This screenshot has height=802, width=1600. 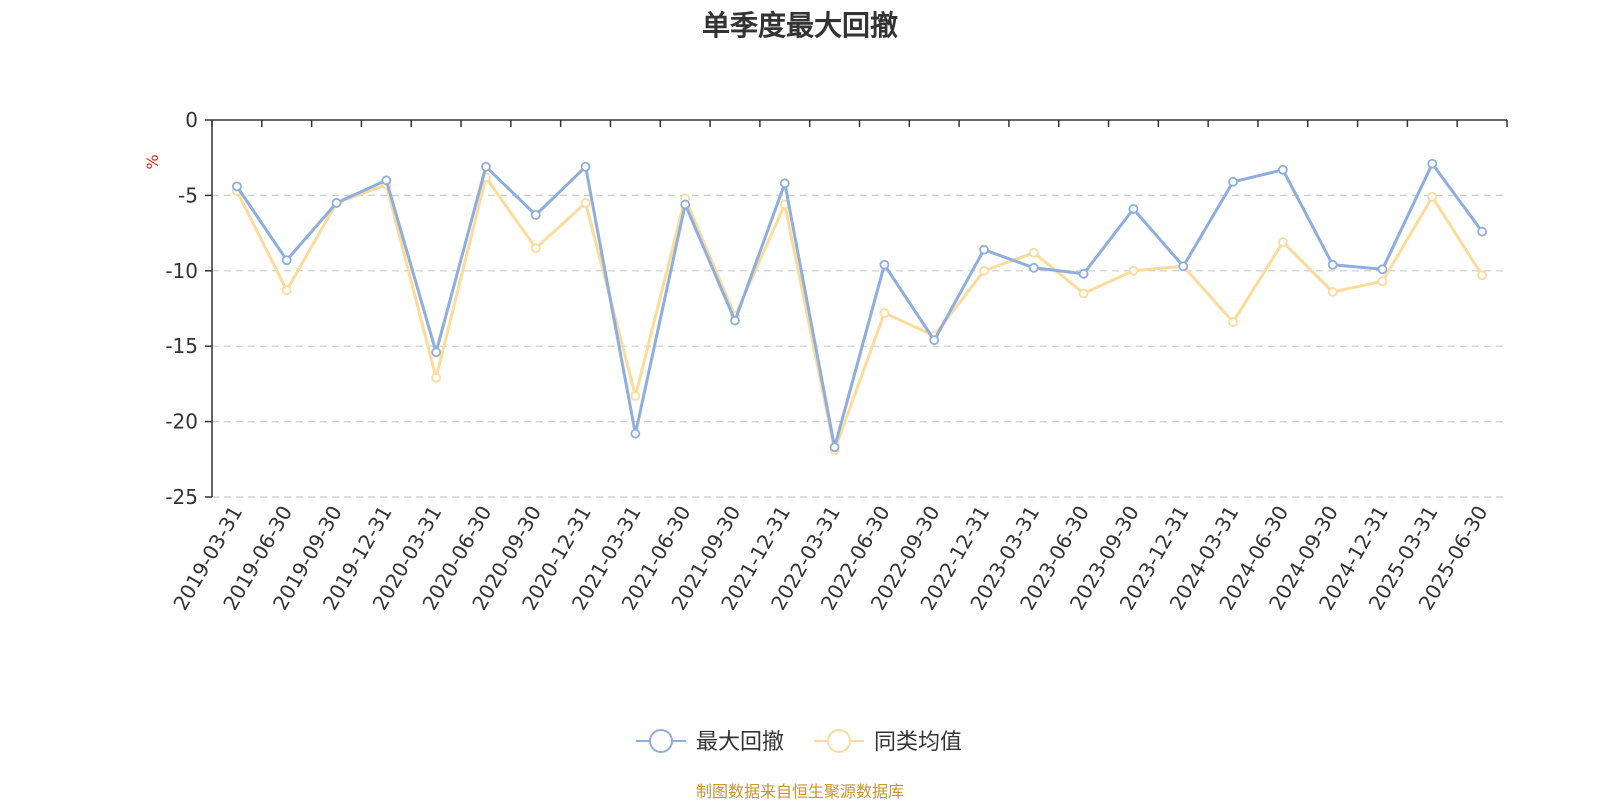 What do you see at coordinates (152, 161) in the screenshot?
I see `y-axis-label: %` at bounding box center [152, 161].